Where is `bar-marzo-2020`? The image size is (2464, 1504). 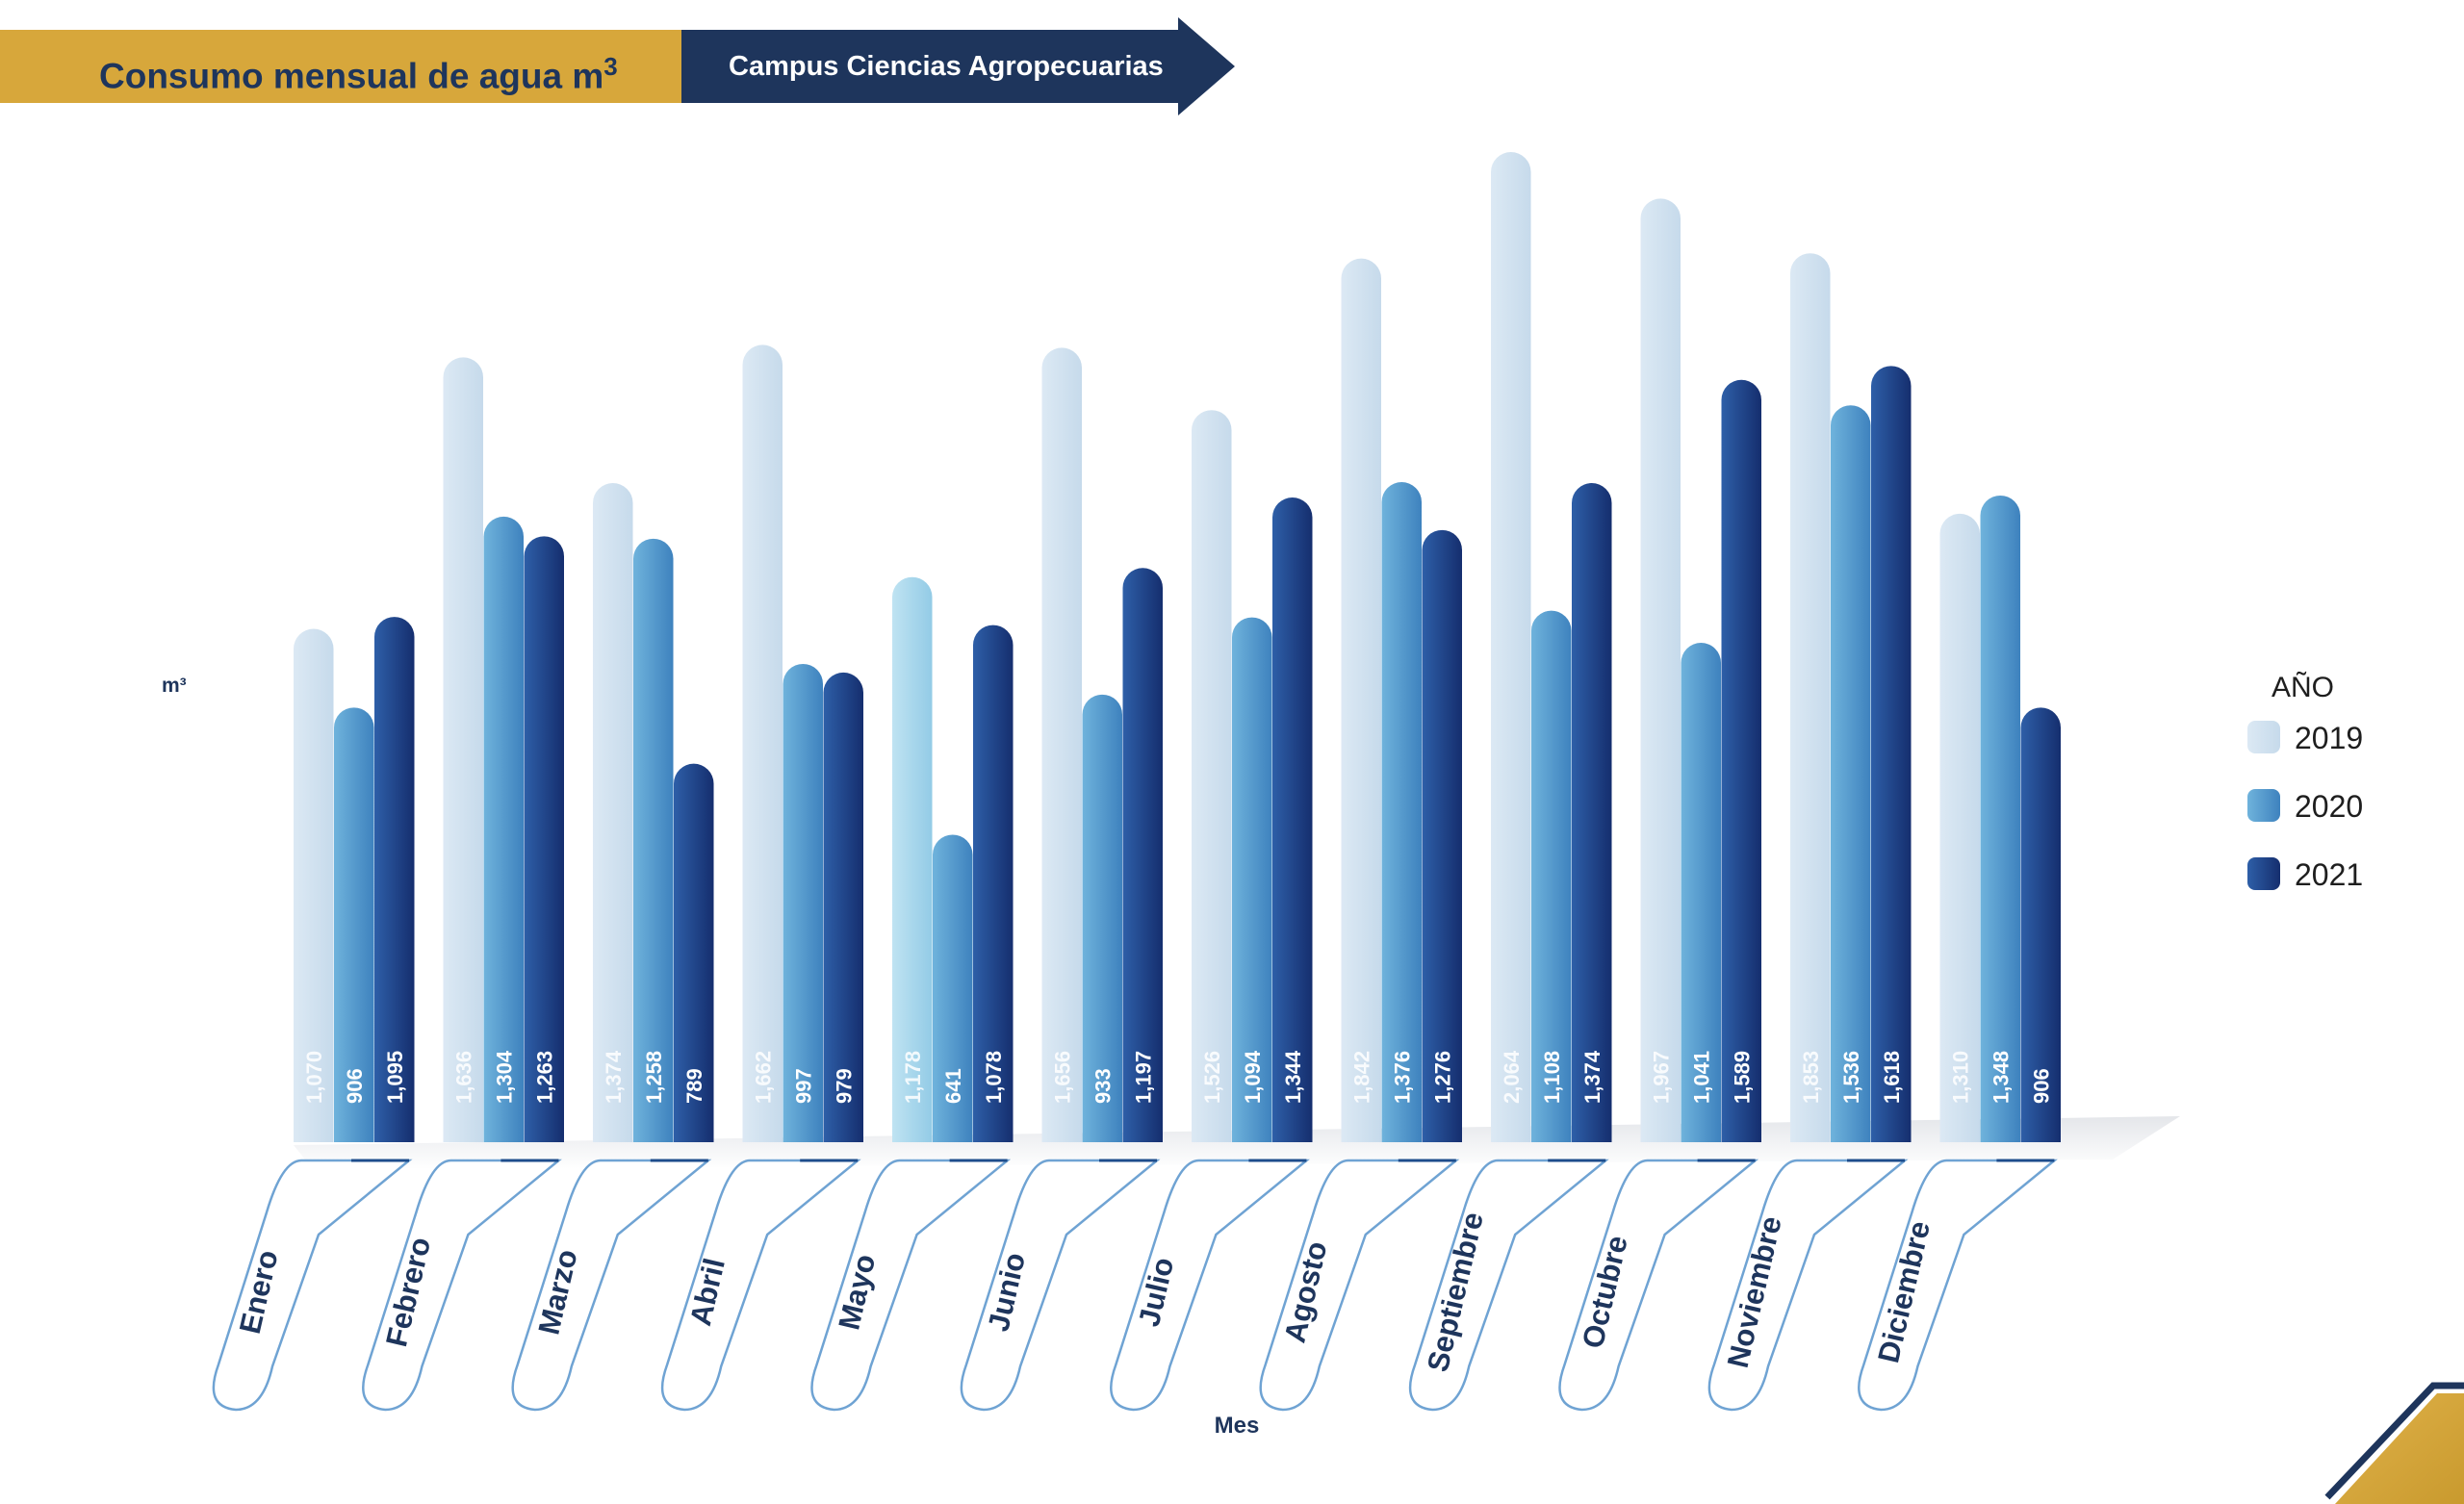
bar-marzo-2020 is located at coordinates (653, 840).